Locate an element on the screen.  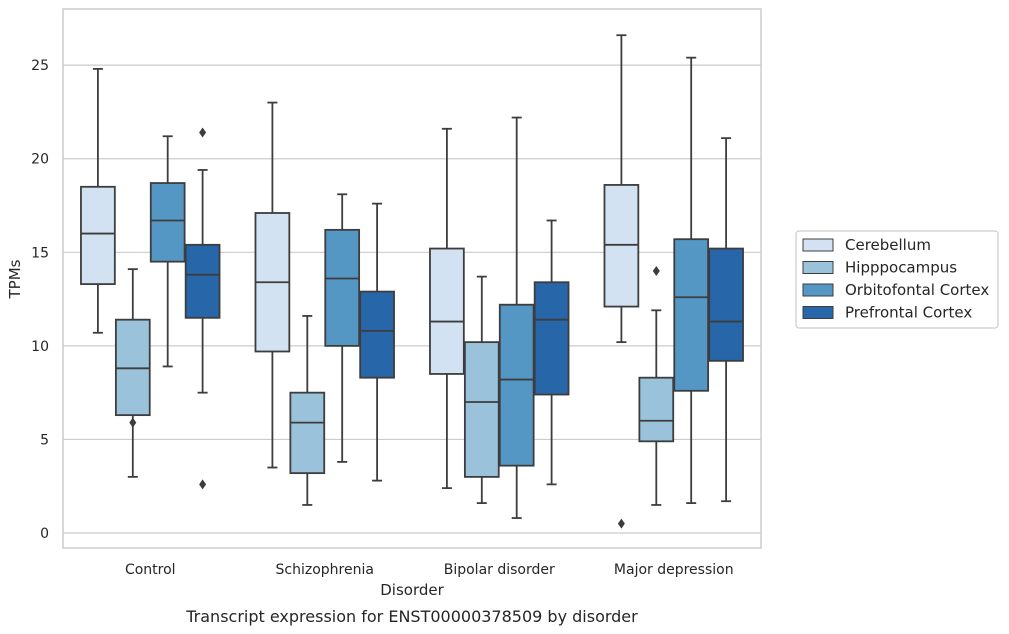
y-tick-label: 0 is located at coordinates (44, 534).